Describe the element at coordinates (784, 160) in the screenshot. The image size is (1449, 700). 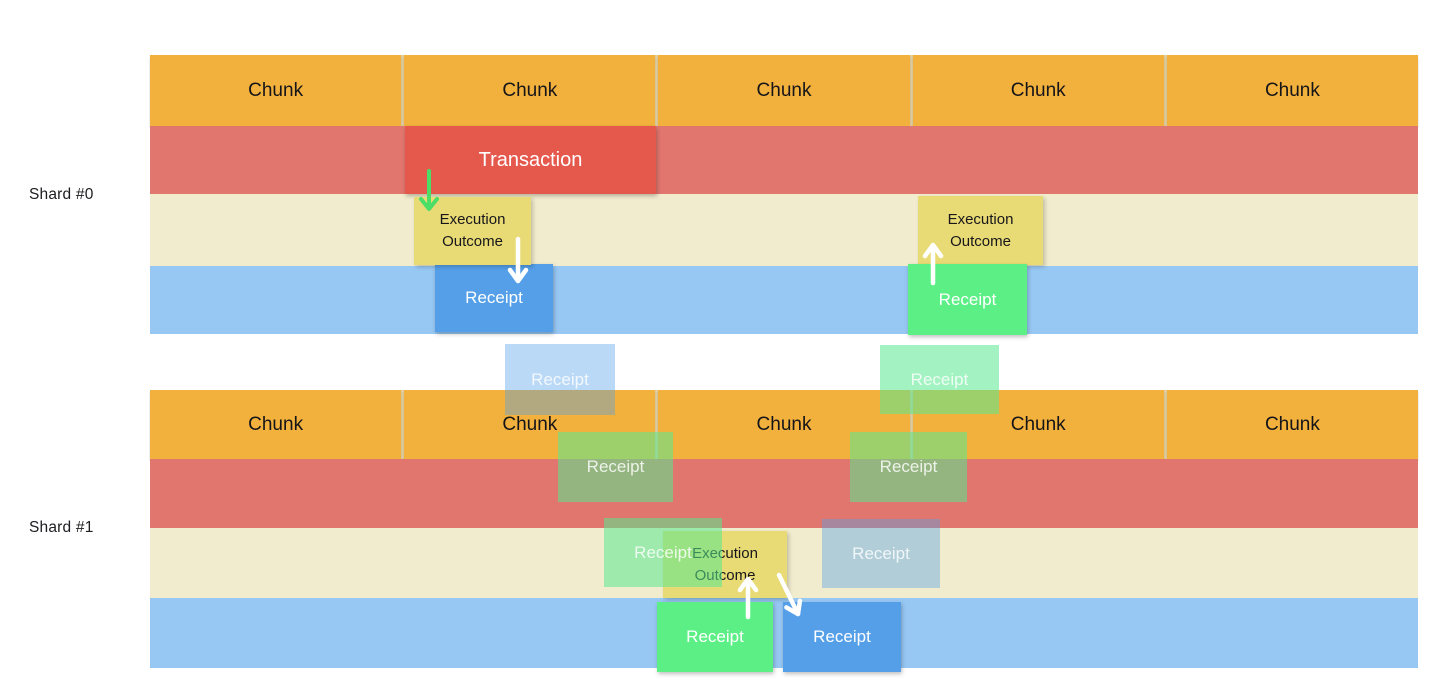
I see `shard-0-transaction-band` at that location.